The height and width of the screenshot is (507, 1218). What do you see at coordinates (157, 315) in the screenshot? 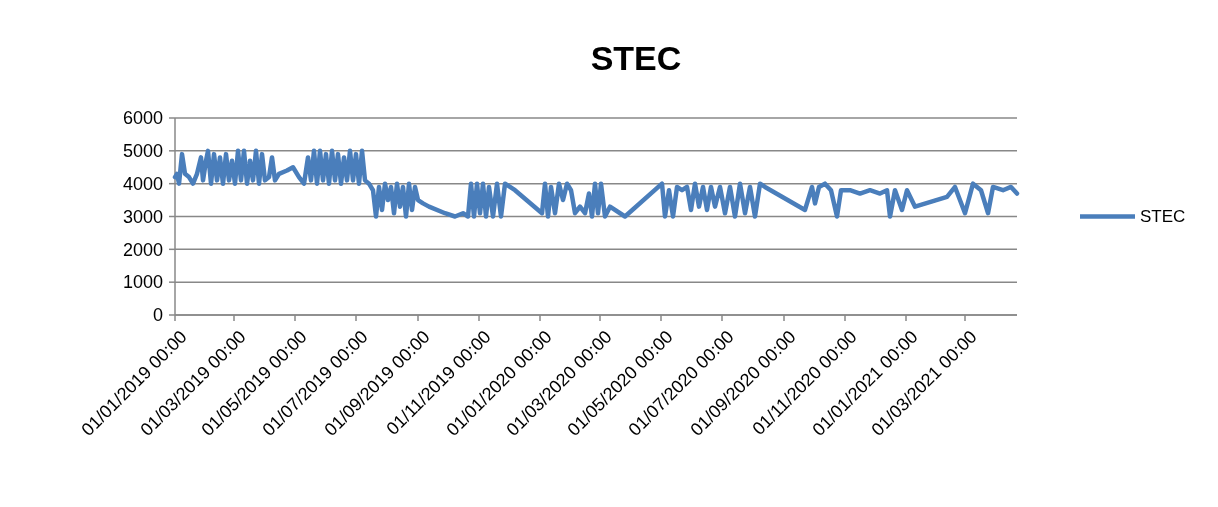
I see `y-tick-label: 0` at bounding box center [157, 315].